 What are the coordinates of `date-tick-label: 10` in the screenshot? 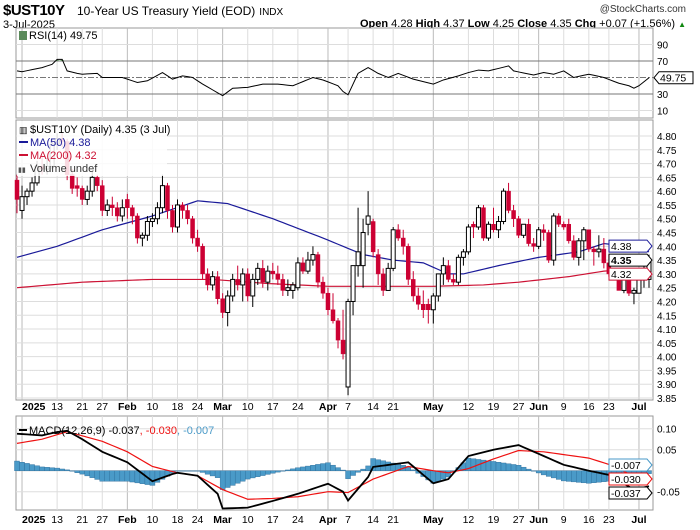 It's located at (248, 520).